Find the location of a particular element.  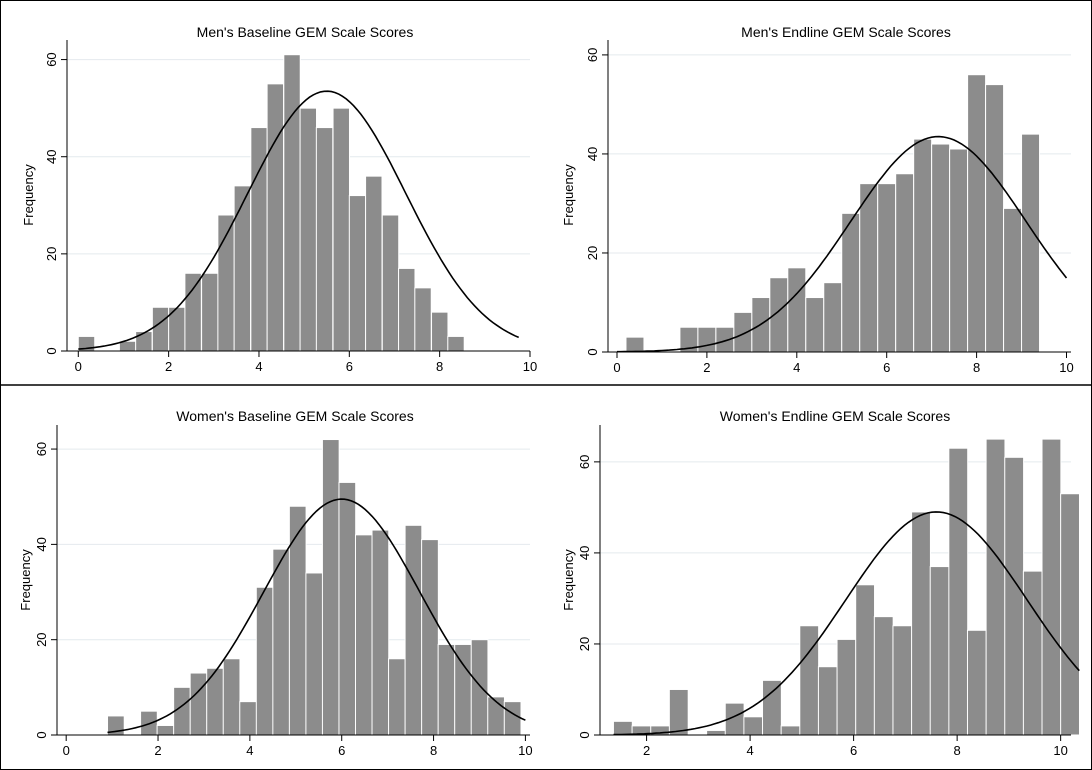

panel-title-women-baseline: Women's Baseline GEM Scale Scores is located at coordinates (294, 416).